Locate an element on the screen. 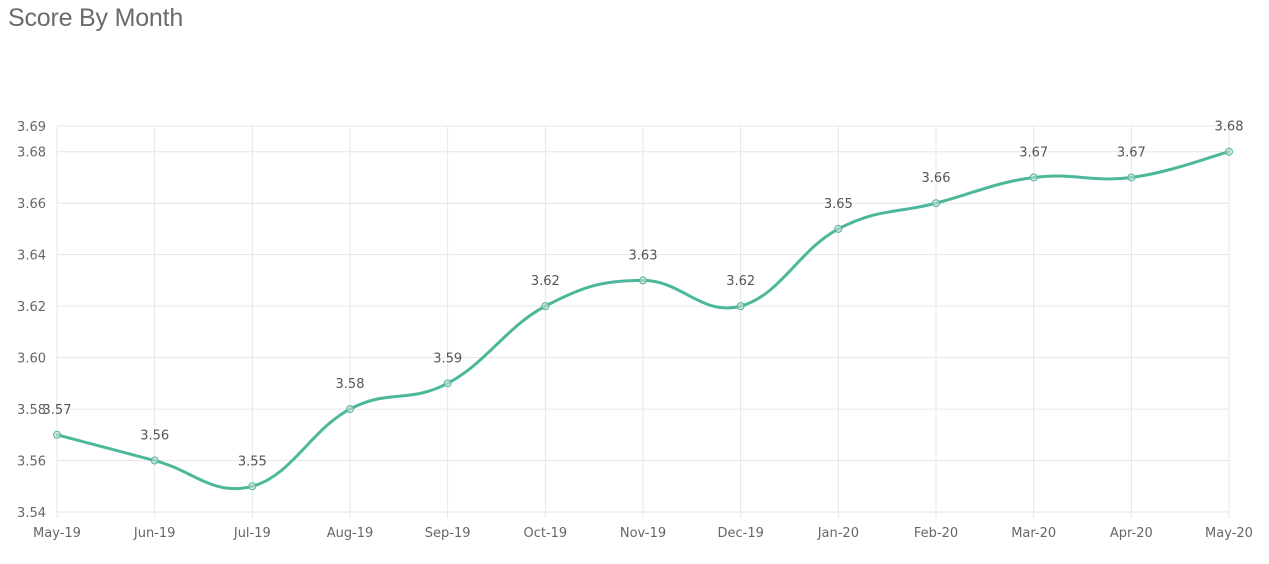  x-tick-label: Jul-19 is located at coordinates (252, 533).